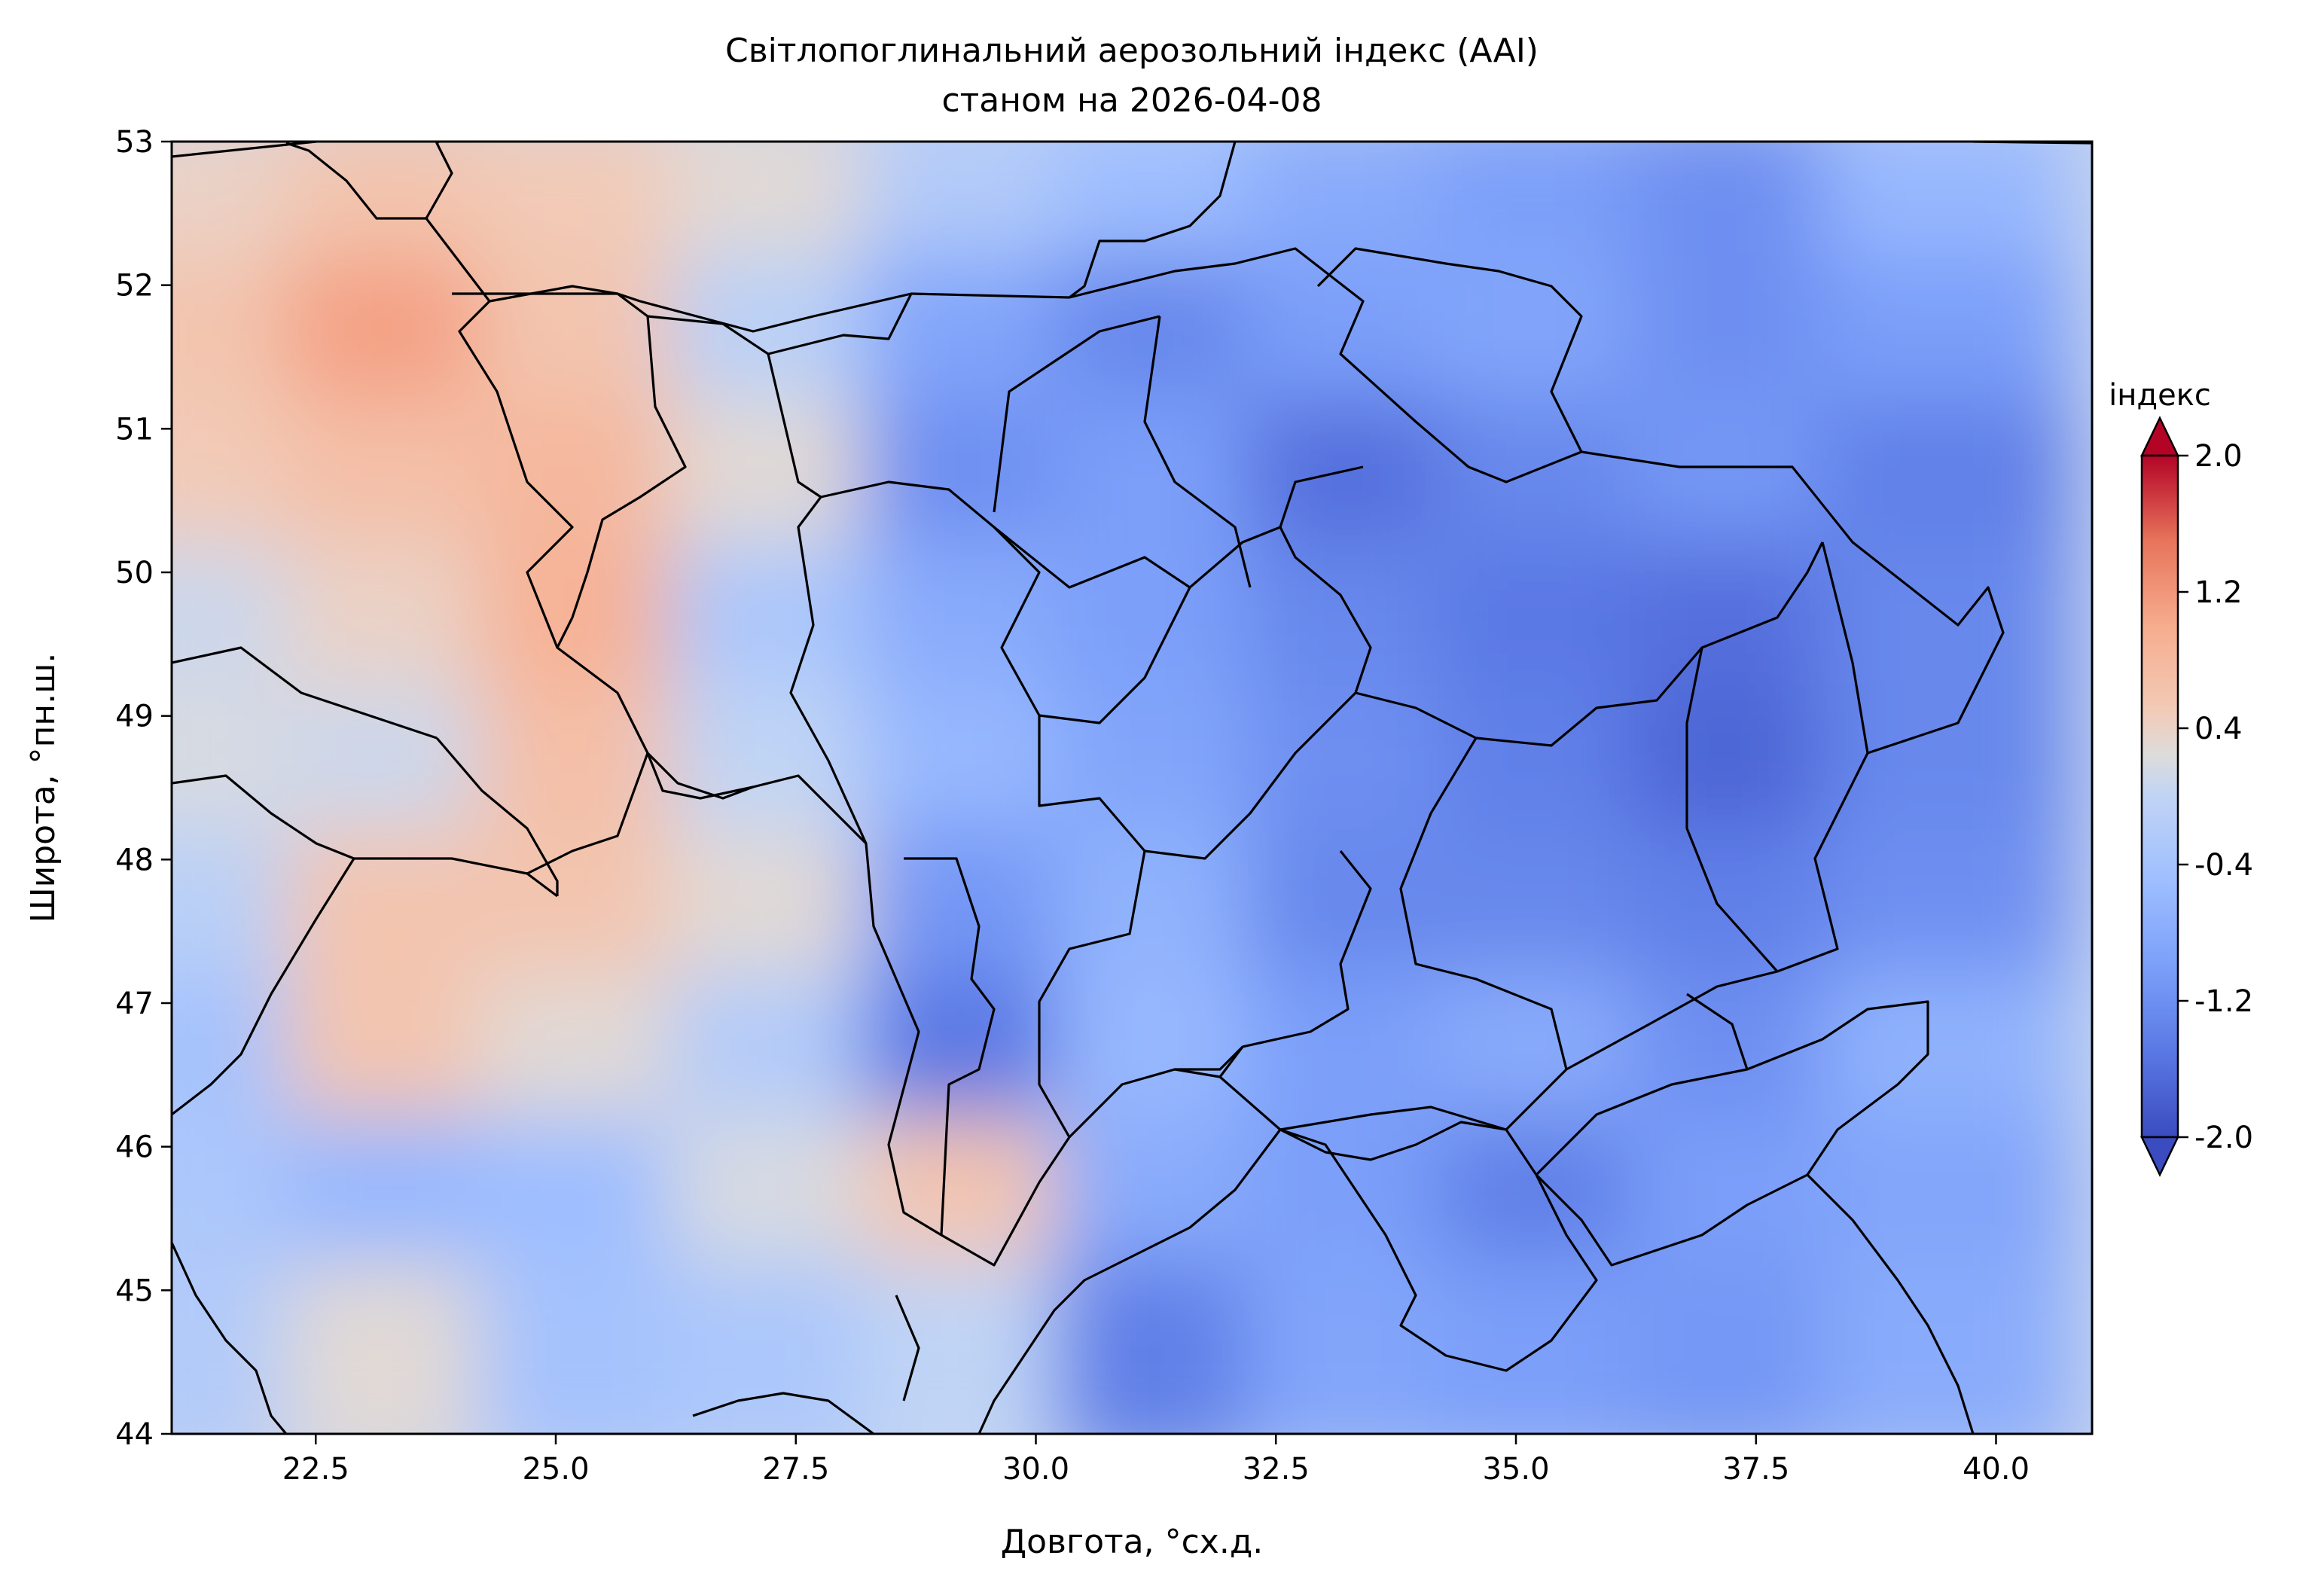 The height and width of the screenshot is (1589, 2324). What do you see at coordinates (2215, 797) in the screenshot?
I see `colorbar-ticks: 2.0 1.2 0.4 -0.4 -1.2 -2.0` at bounding box center [2215, 797].